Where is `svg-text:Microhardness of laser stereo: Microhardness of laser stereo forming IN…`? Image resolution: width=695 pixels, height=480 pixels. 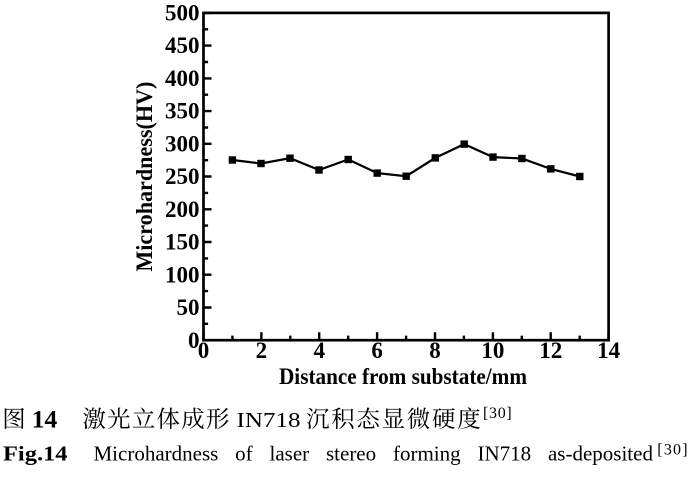 svg-text:Microhardness of laser stereo: Microhardness of laser stereo forming IN… is located at coordinates (374, 454).